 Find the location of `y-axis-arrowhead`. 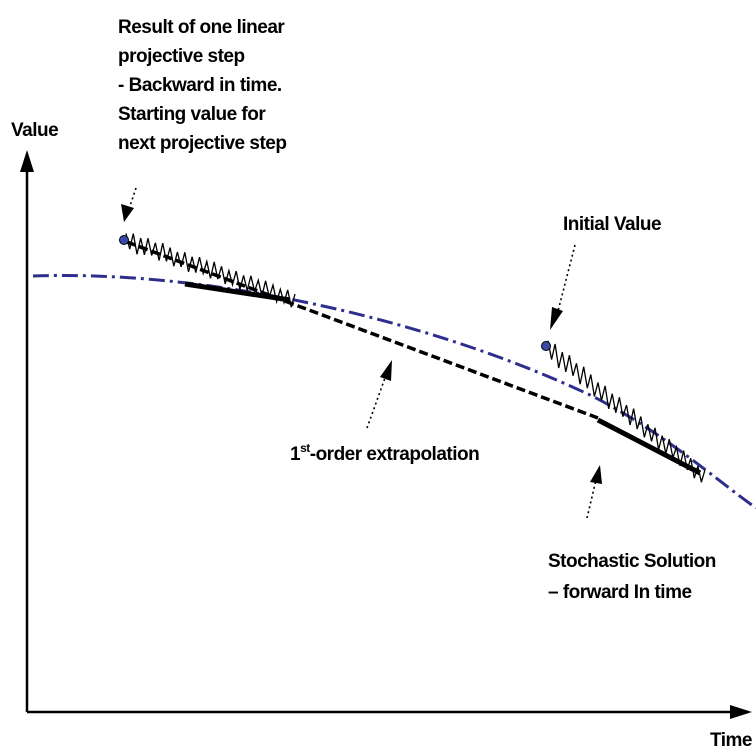

y-axis-arrowhead is located at coordinates (27, 161).